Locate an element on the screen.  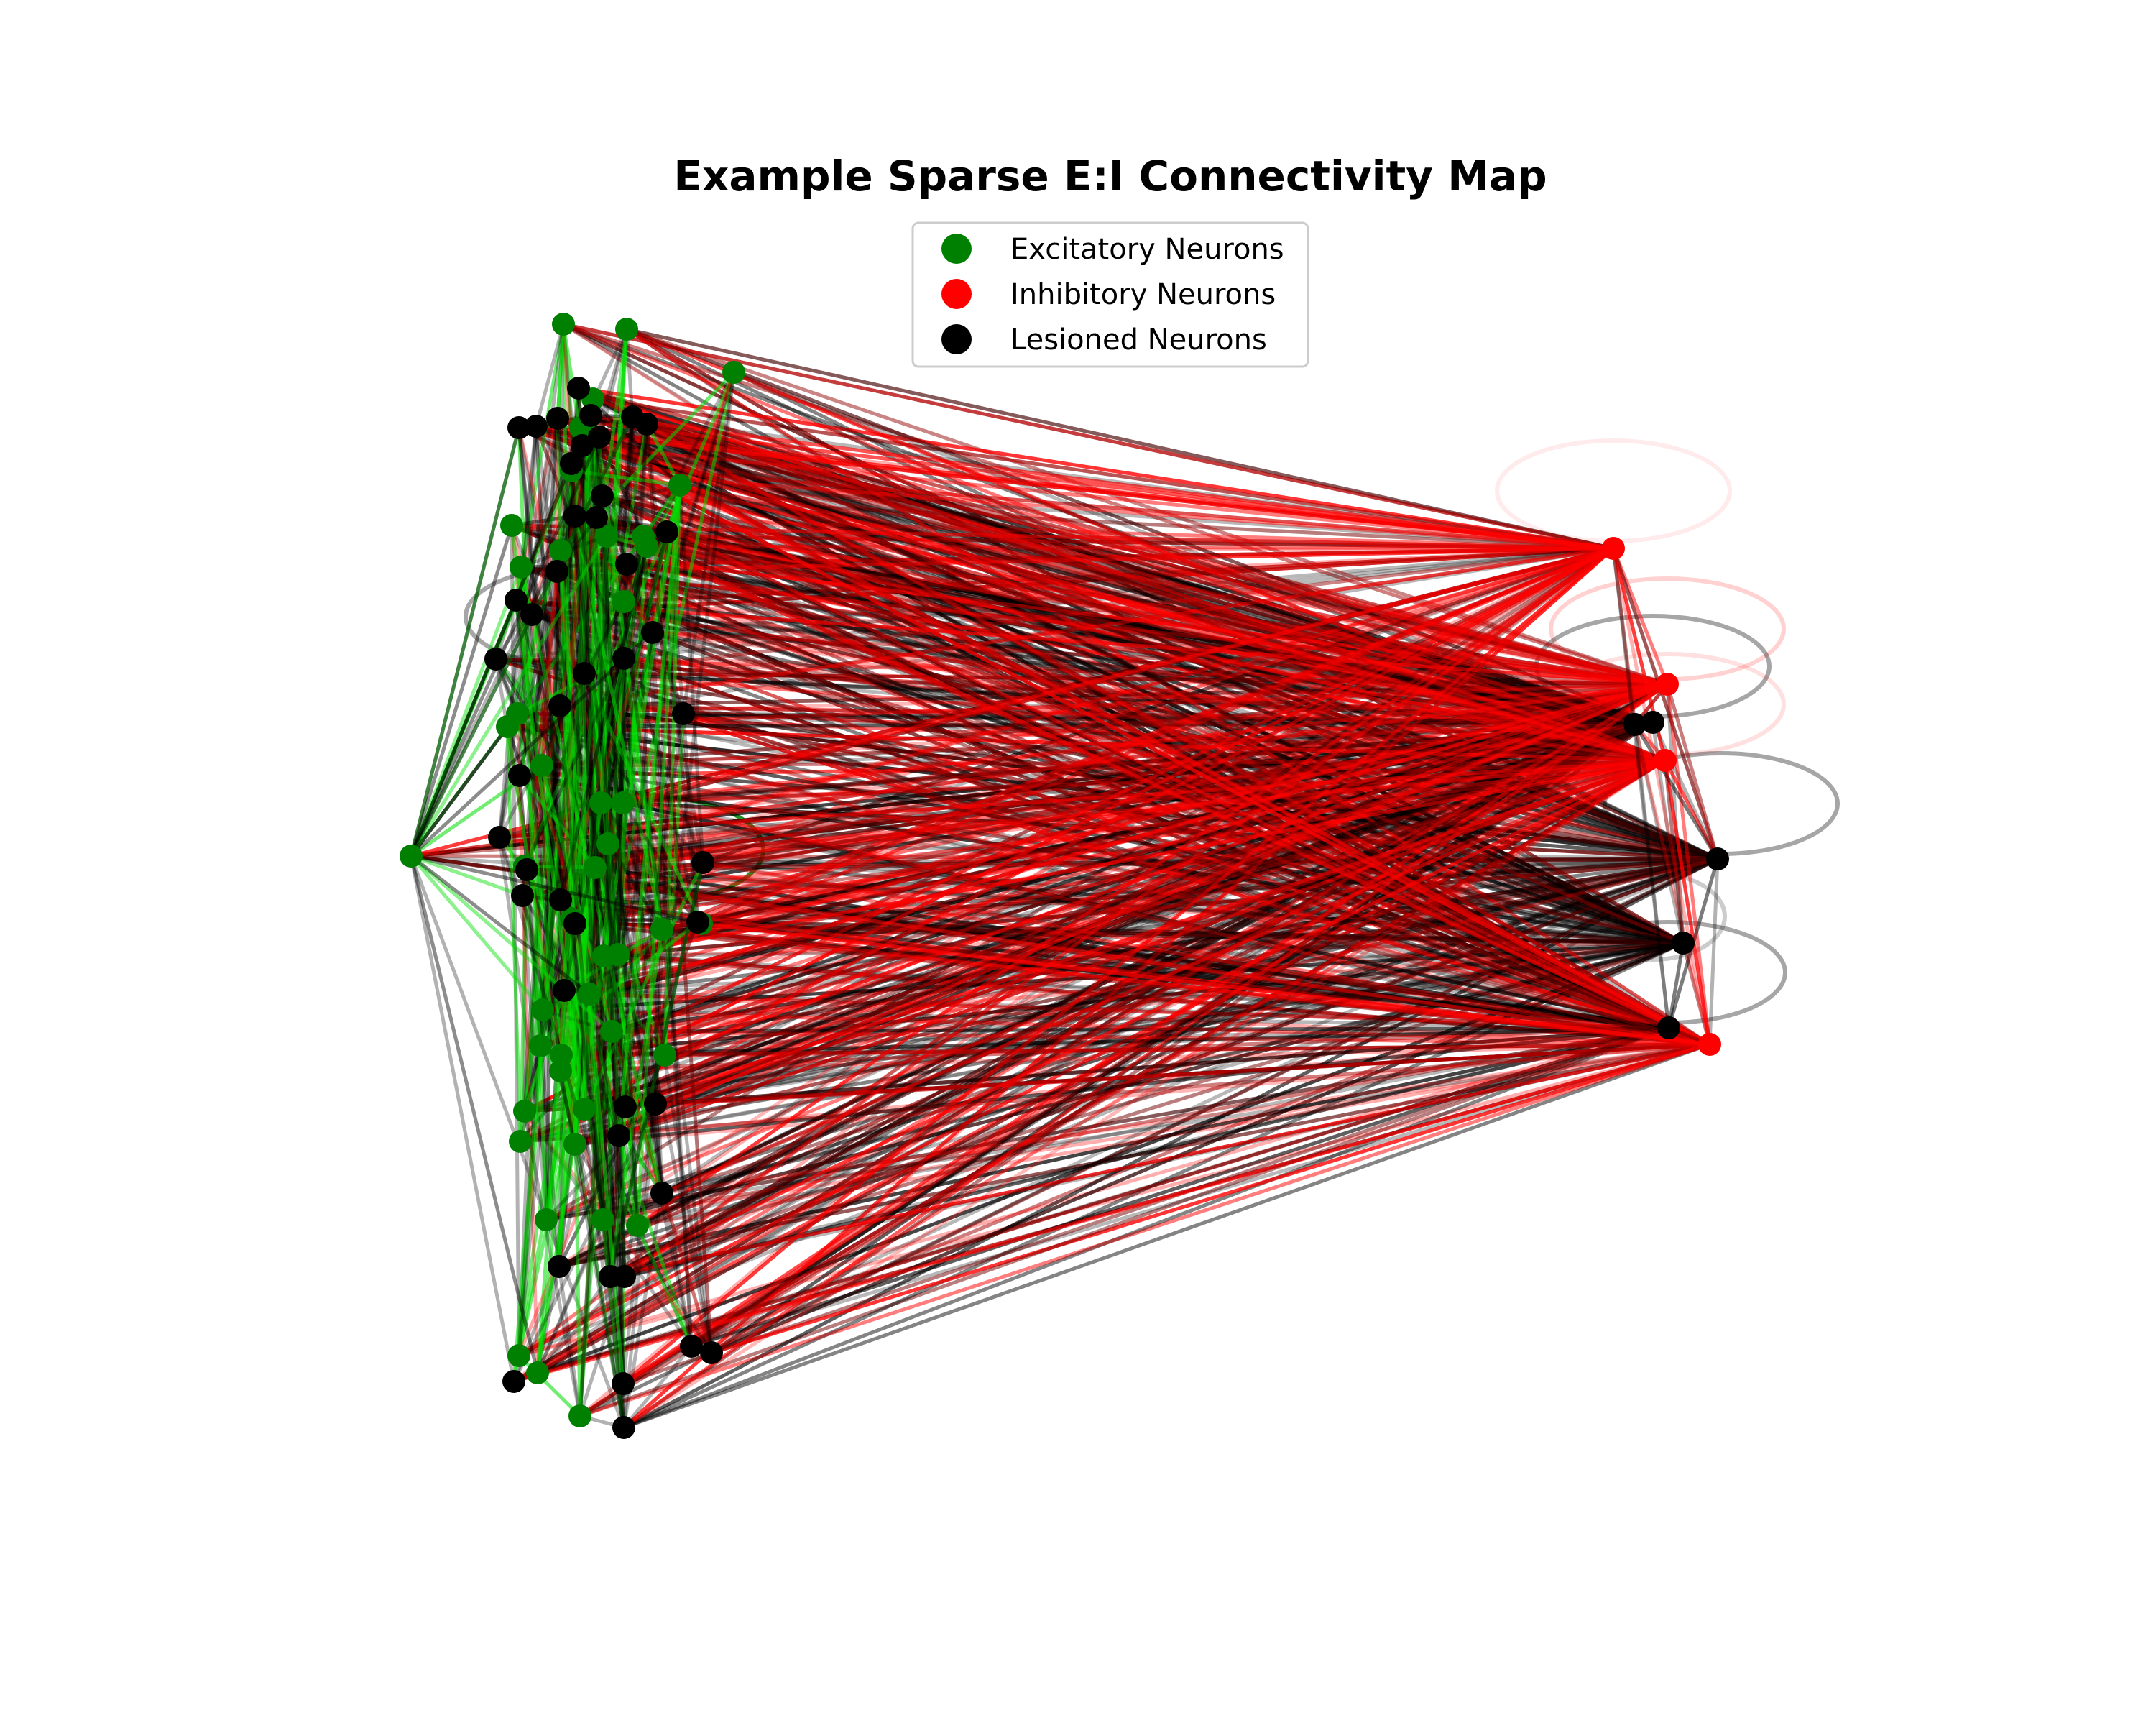
excitatory-neuron is located at coordinates (600, 802).